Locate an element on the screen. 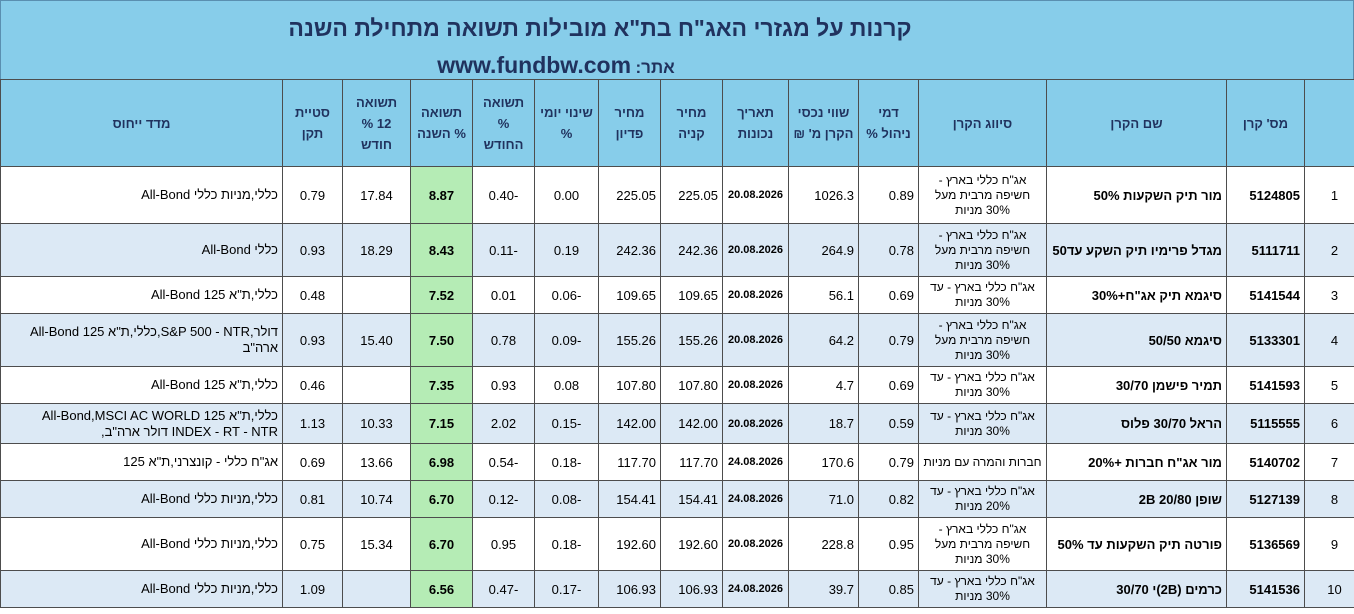 The height and width of the screenshot is (614, 1354). redeem-price: 155.26 is located at coordinates (629, 340).